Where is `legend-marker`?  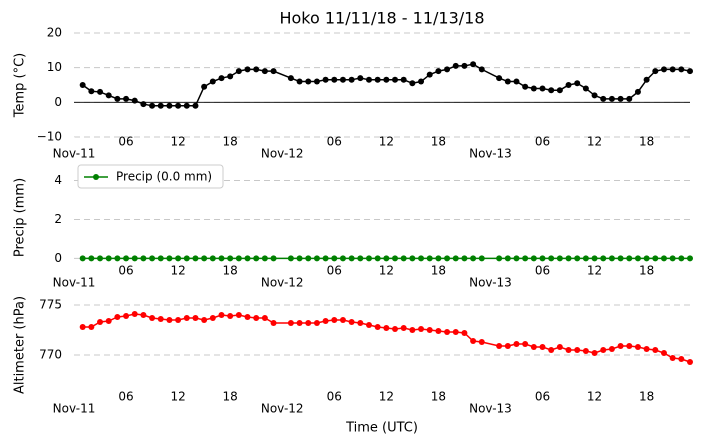 legend-marker is located at coordinates (96, 177).